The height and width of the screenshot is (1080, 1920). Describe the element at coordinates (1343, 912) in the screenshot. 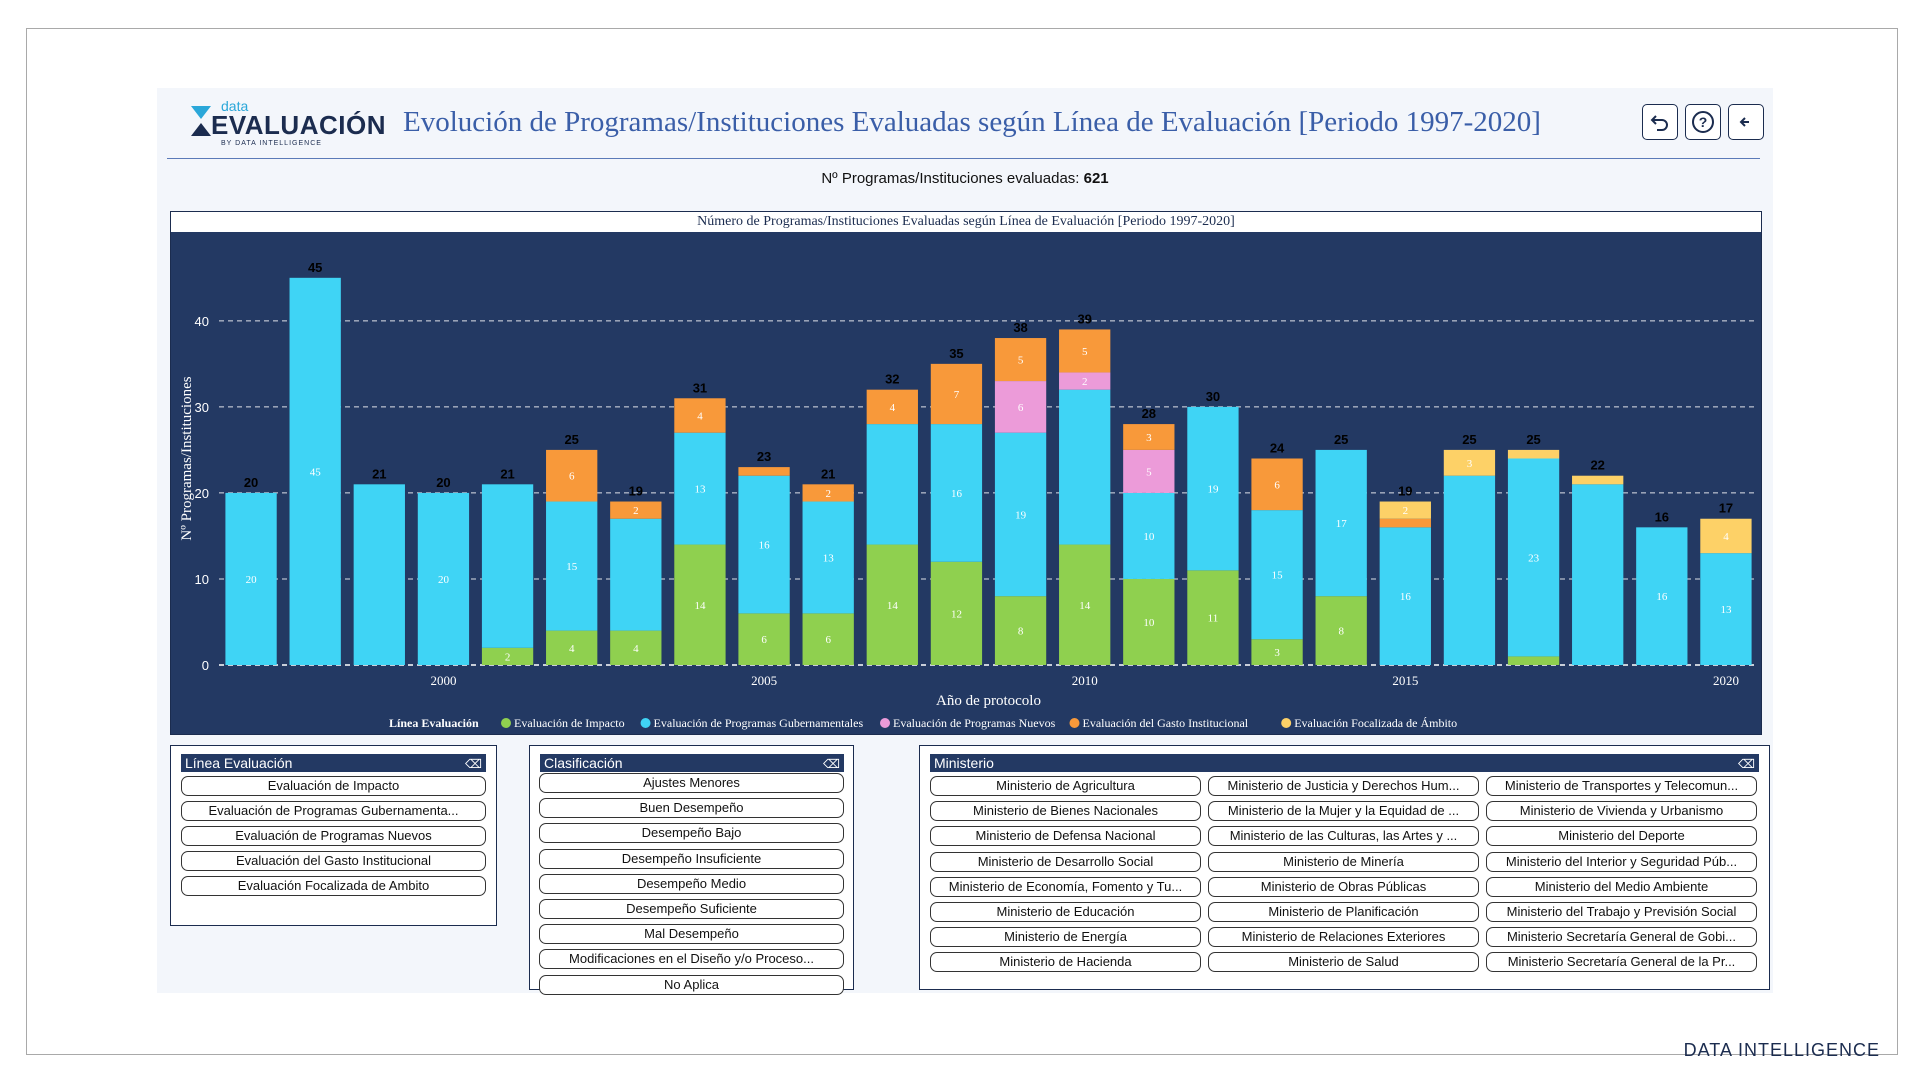

I see `filter-chip: Ministerio de Planificación` at that location.